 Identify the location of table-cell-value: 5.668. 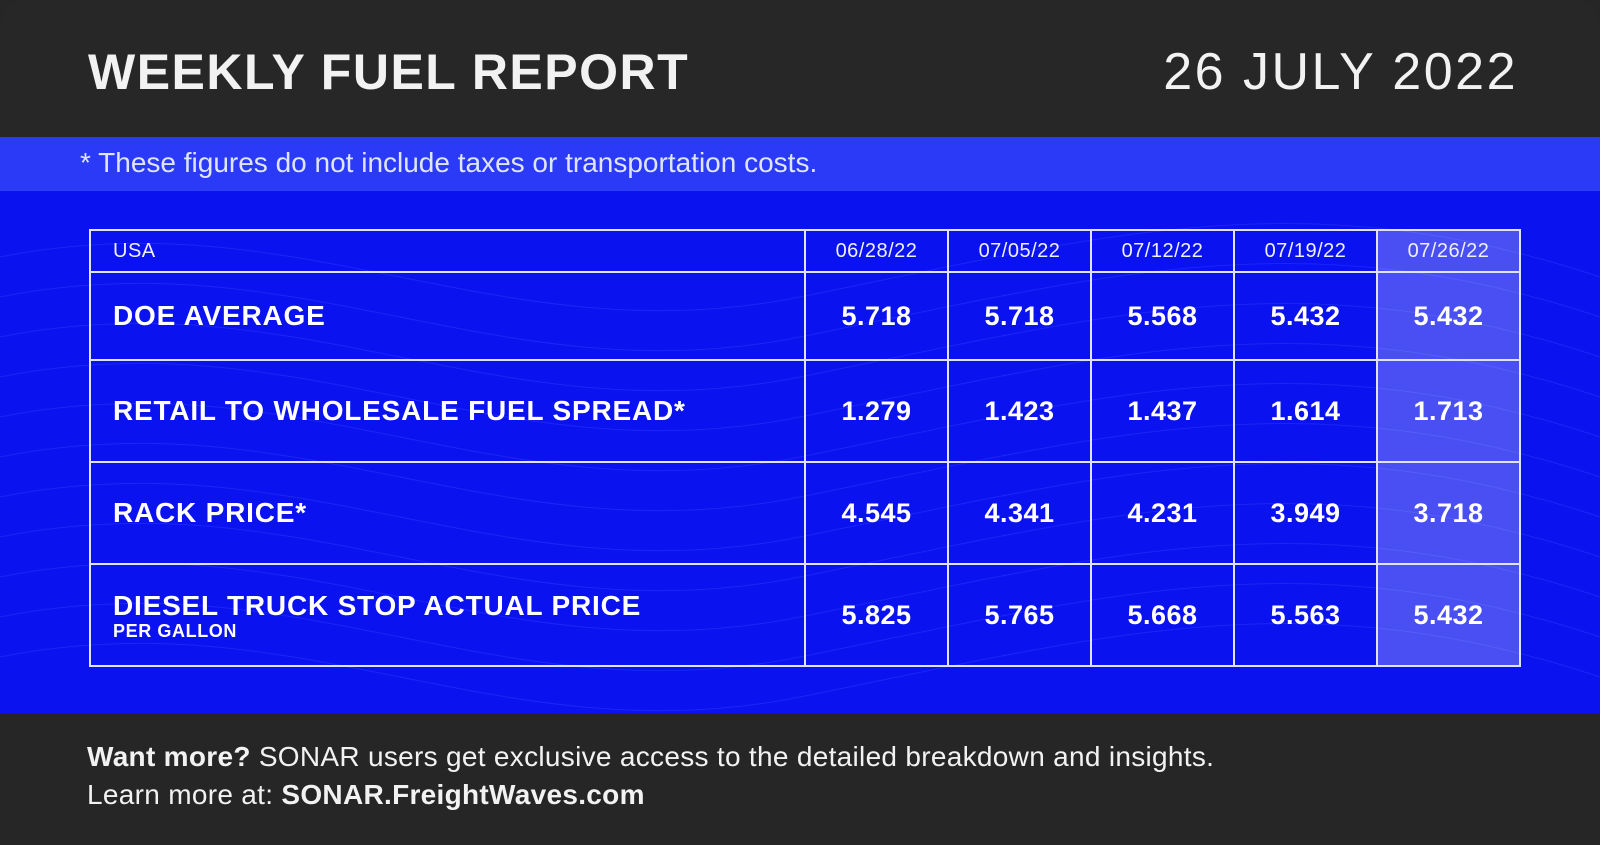
(1162, 615).